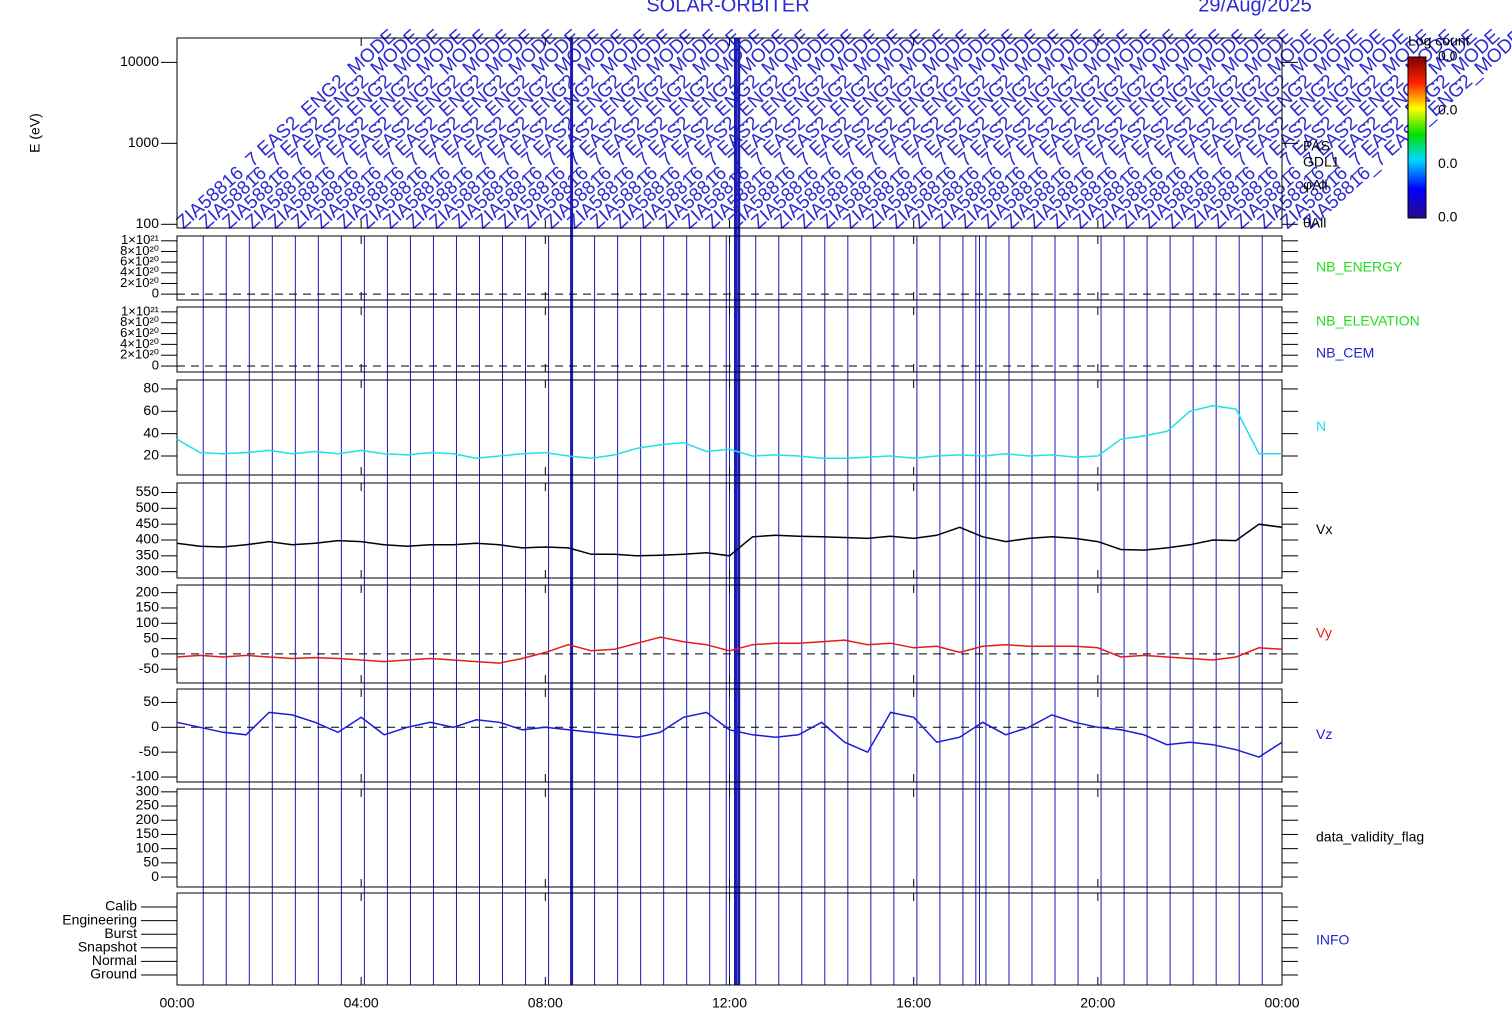  Describe the element at coordinates (361, 1003) in the screenshot. I see `x-tick-label: 04:00` at that location.